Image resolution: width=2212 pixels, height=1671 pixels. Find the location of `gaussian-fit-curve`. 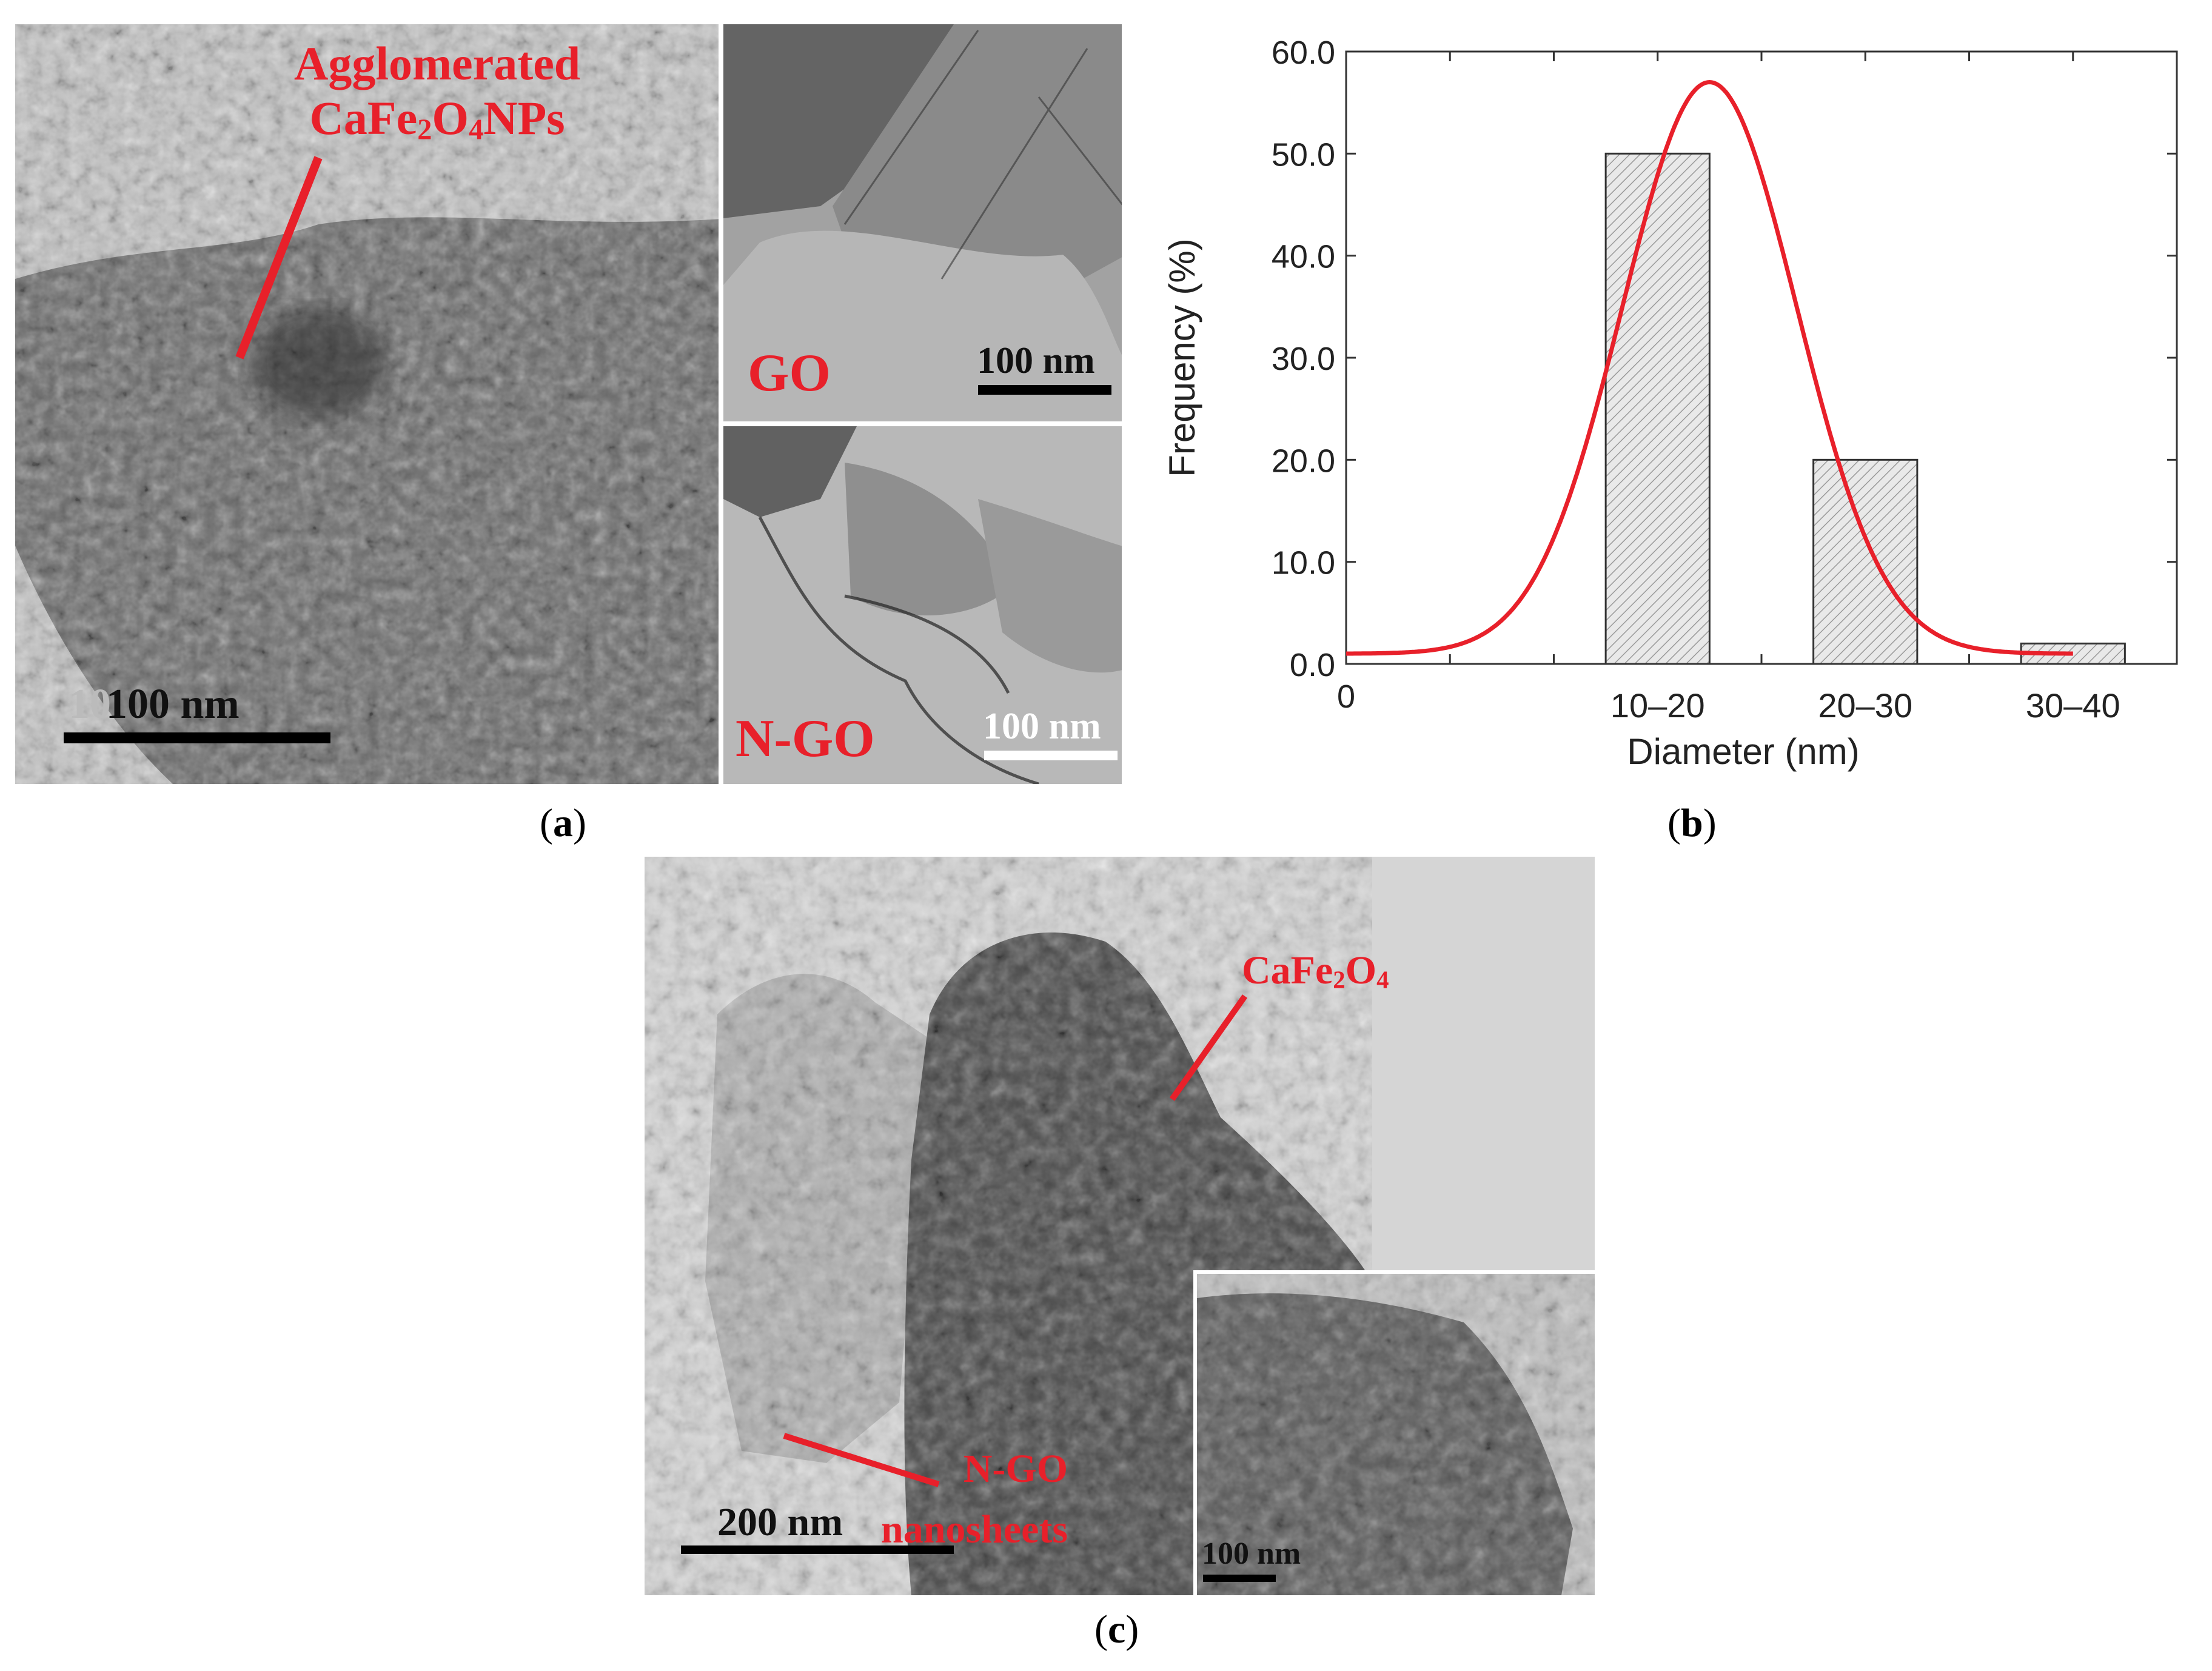

gaussian-fit-curve is located at coordinates (1709, 367).